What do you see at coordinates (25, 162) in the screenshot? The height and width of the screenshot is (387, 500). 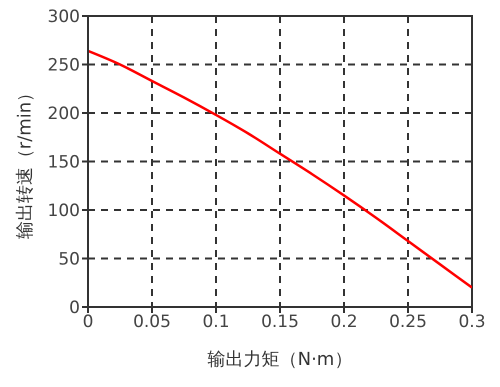 I see `y-axis-title: 输出转速（r/min）` at bounding box center [25, 162].